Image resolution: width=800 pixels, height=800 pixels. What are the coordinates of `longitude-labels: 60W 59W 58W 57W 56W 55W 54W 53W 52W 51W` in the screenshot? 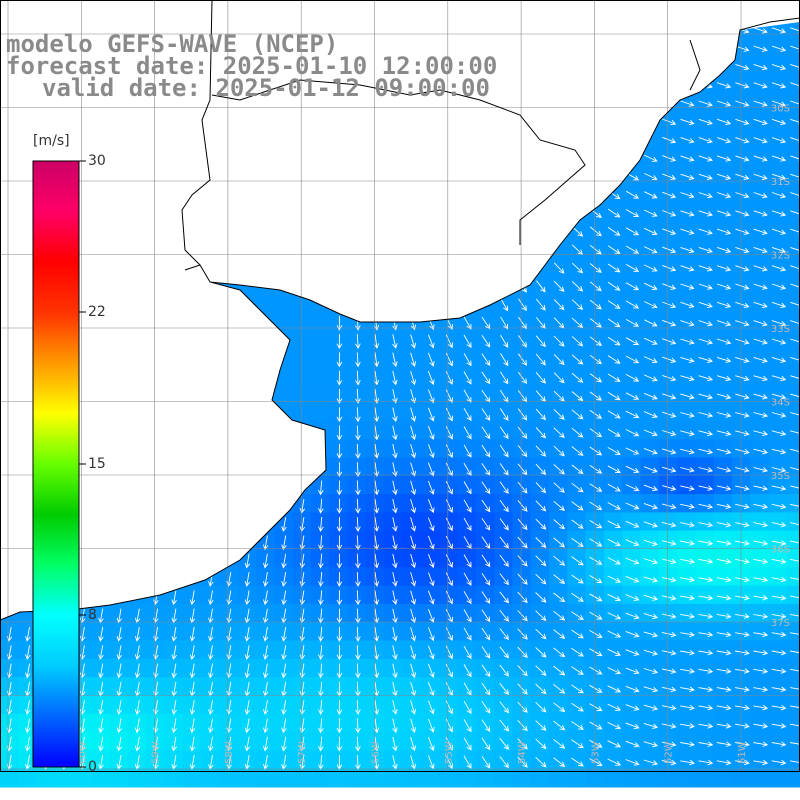 It's located at (412, 752).